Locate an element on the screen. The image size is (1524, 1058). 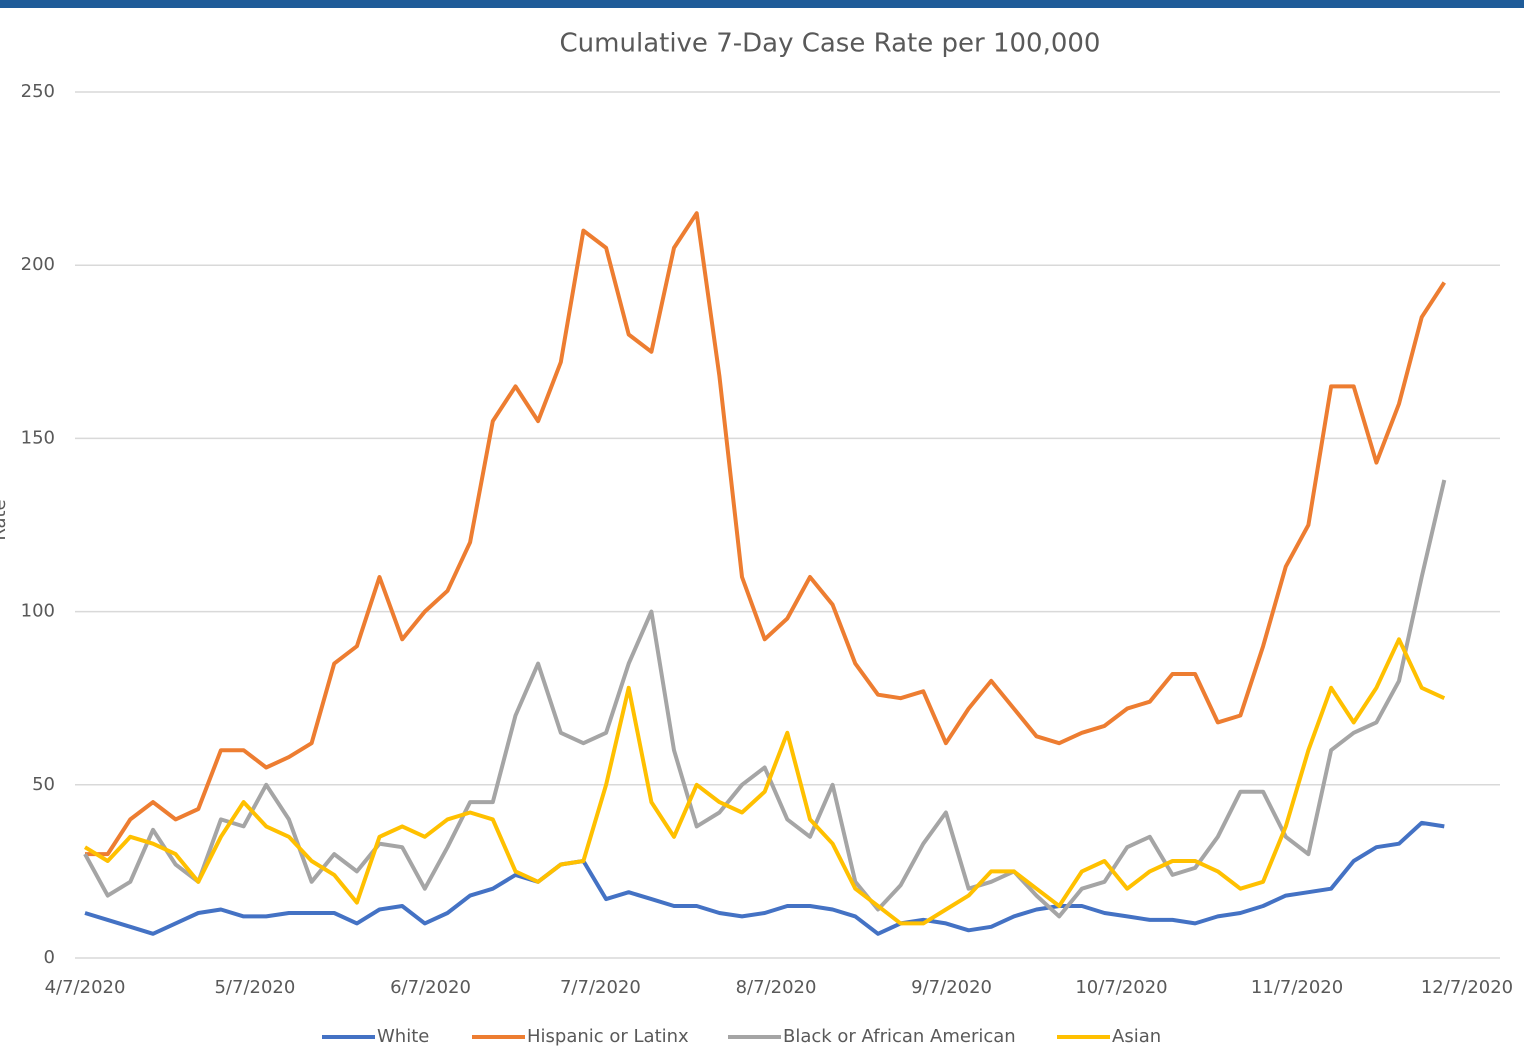
y-tick-label: 0 is located at coordinates (49, 957).